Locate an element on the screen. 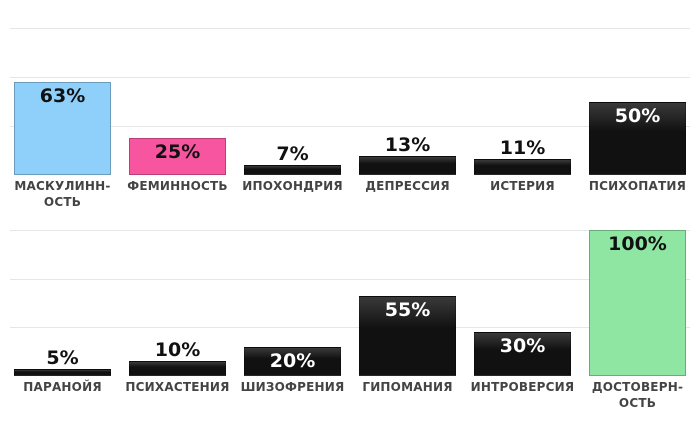 The image size is (700, 433). value-label: 5% is located at coordinates (62, 357).